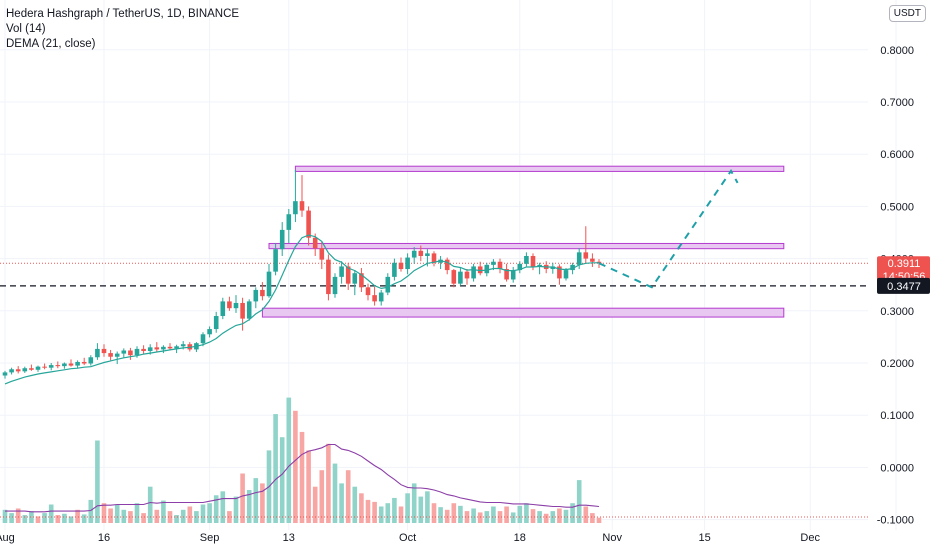  What do you see at coordinates (897, 468) in the screenshot?
I see `price-axis-label: 0.0000` at bounding box center [897, 468].